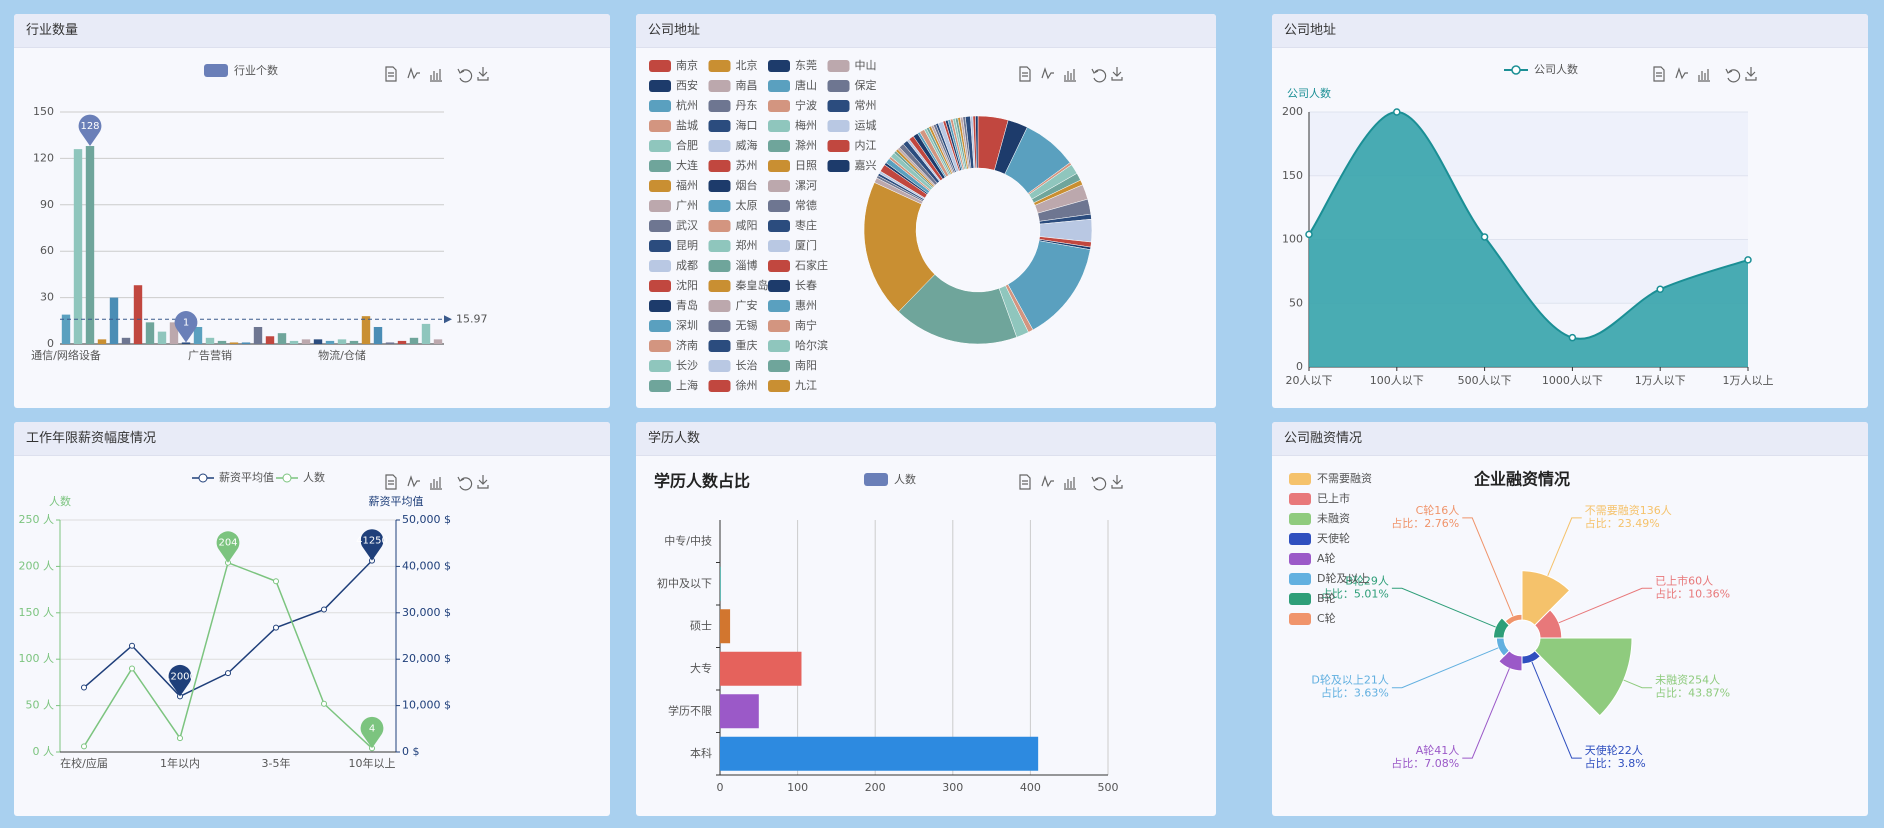 The height and width of the screenshot is (828, 1884). I want to click on legend-label: 惠州, so click(806, 305).